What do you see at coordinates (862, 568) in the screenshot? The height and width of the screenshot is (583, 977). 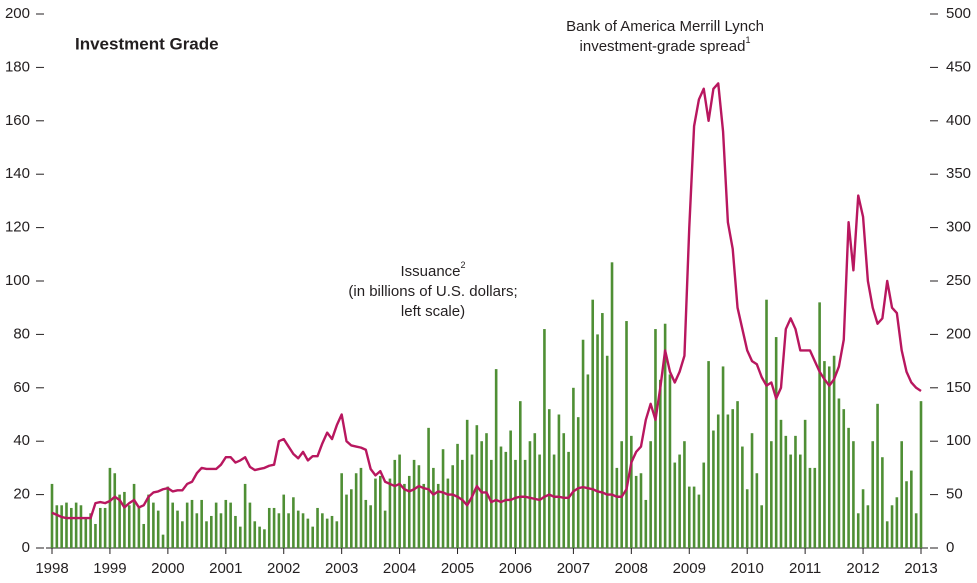 I see `x-tick-label: 2012` at bounding box center [862, 568].